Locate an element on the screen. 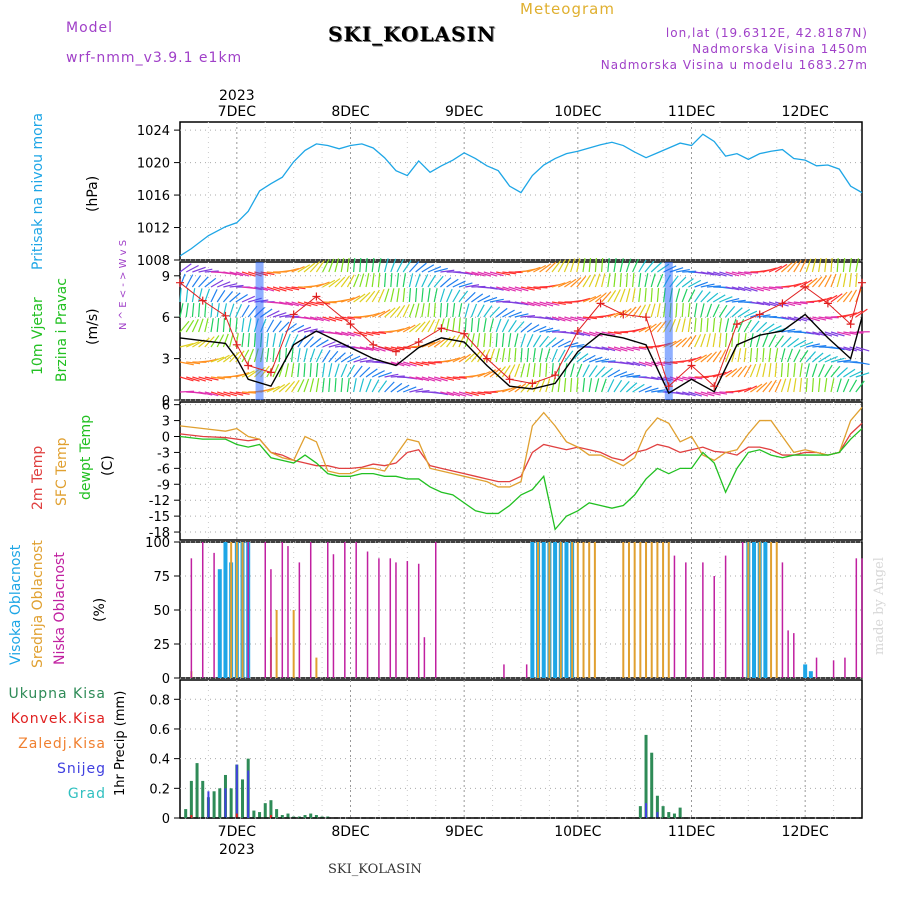 The width and height of the screenshot is (900, 900). temp-unit-label: (C) is located at coordinates (108, 465).